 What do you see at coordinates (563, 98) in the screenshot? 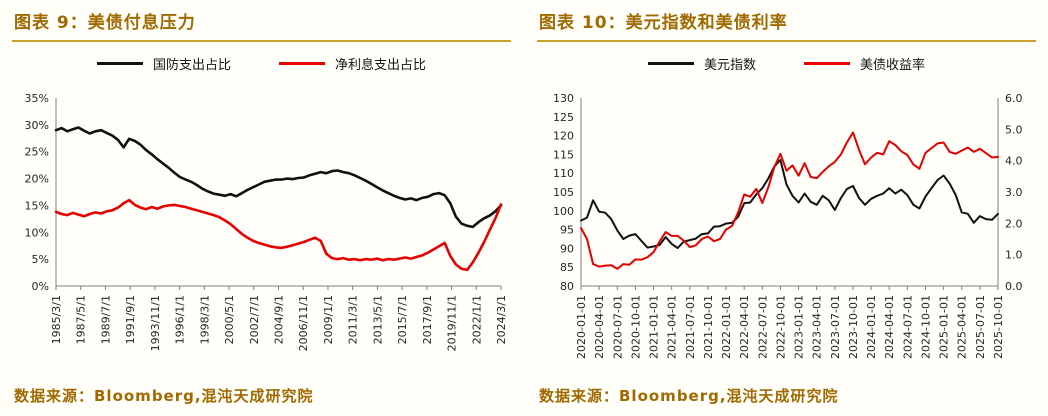
I see `svg-text: 130` at bounding box center [563, 98].